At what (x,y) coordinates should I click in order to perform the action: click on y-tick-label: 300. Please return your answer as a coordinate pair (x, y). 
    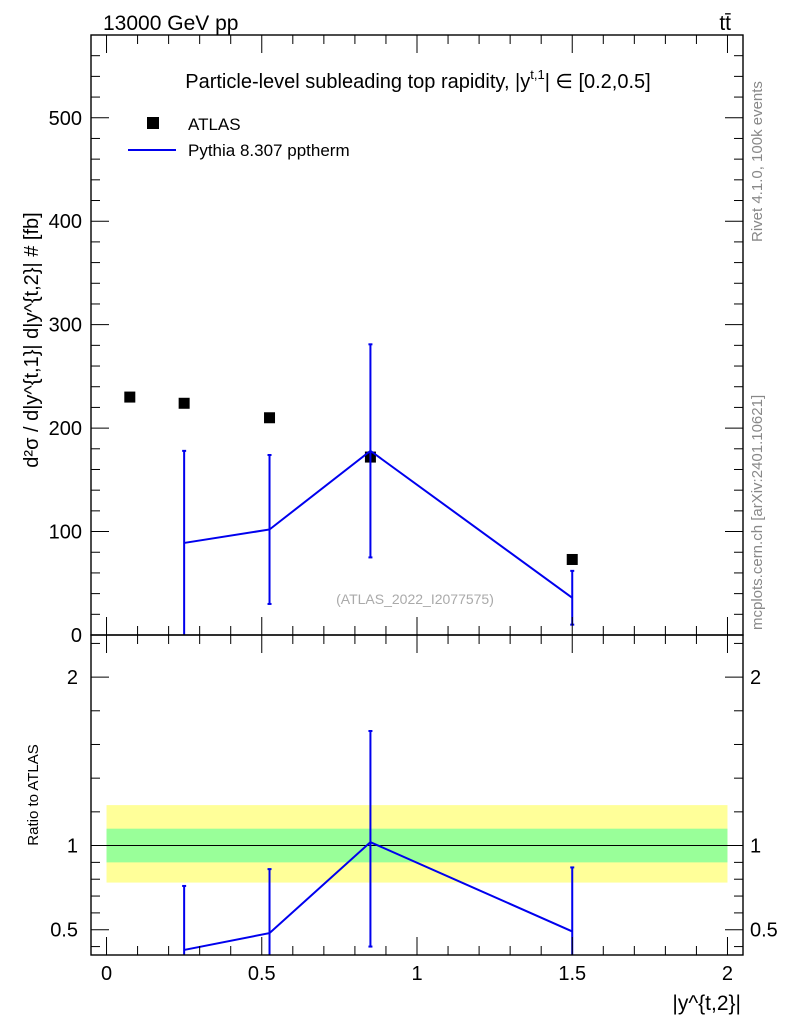
    Looking at the image, I should click on (65, 326).